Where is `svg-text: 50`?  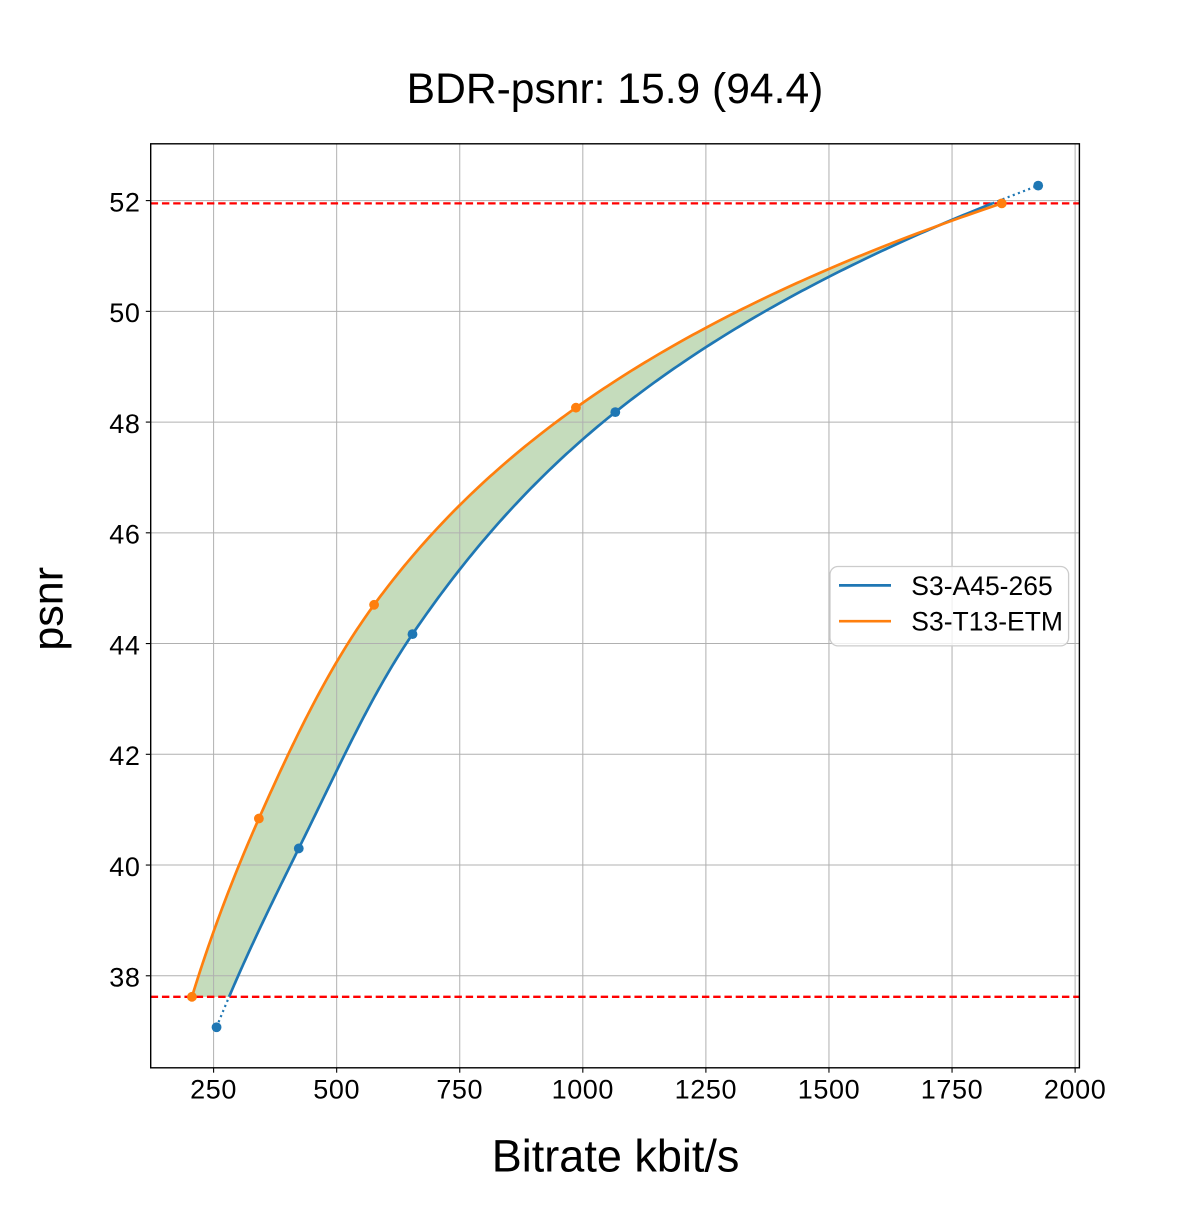 svg-text: 50 is located at coordinates (124, 313).